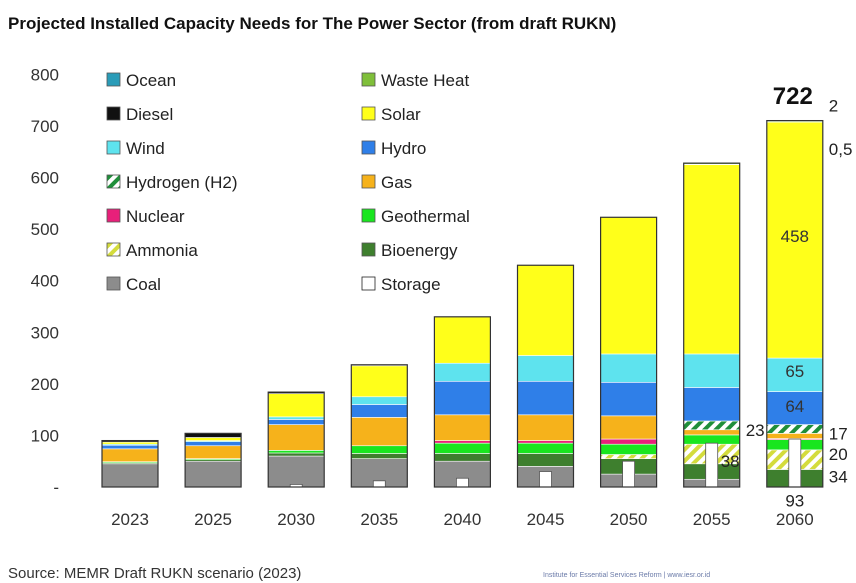 This screenshot has width=856, height=583. I want to click on x-tick-label: 2040, so click(462, 519).